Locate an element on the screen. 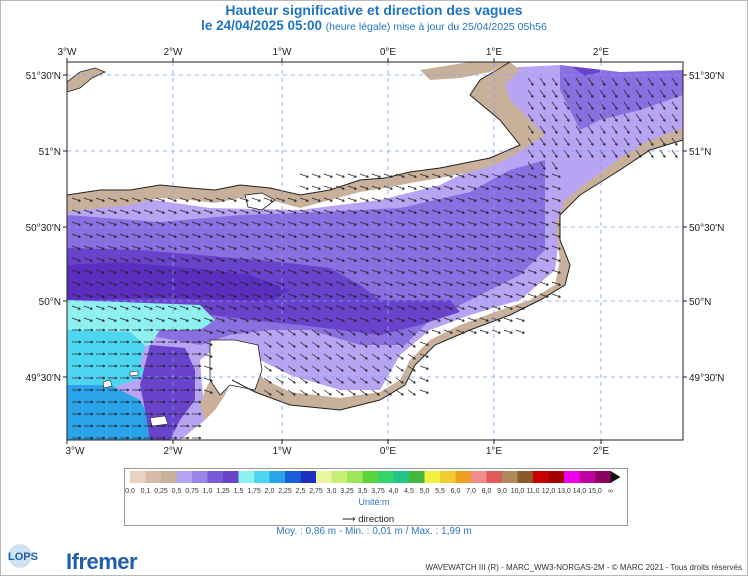  lat-label-left: 51°N is located at coordinates (50, 152).